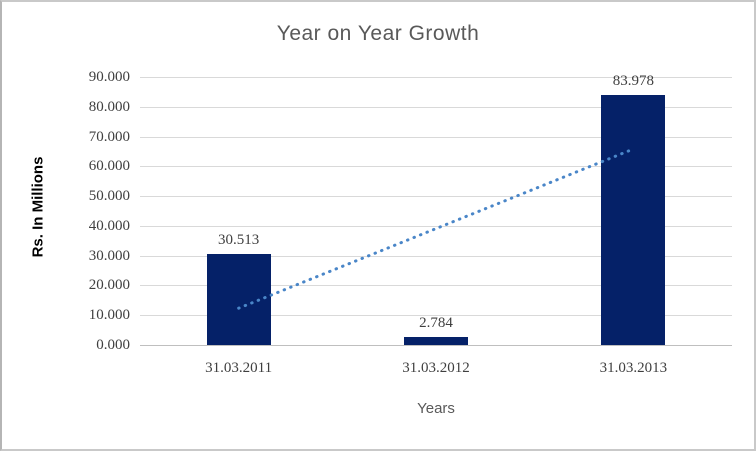 Image resolution: width=756 pixels, height=451 pixels. I want to click on x-axis-title: Years, so click(436, 408).